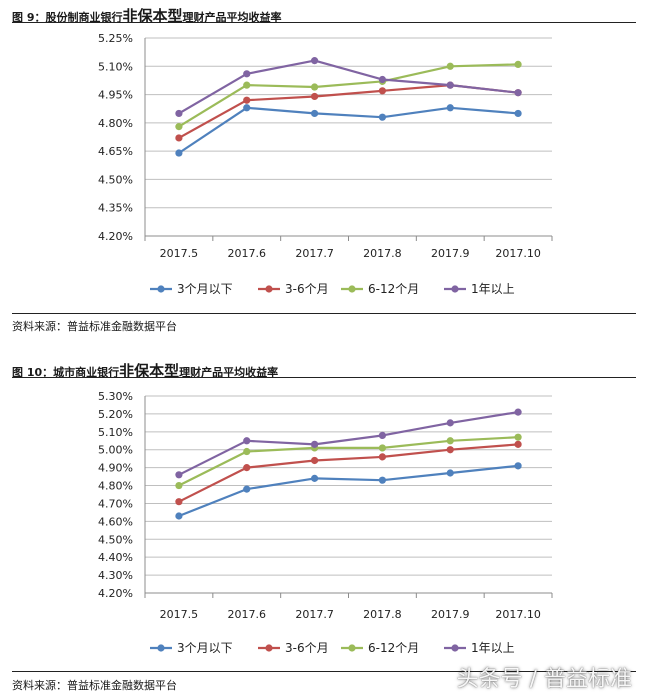  Describe the element at coordinates (115, 503) in the screenshot. I see `y-tick-label: 4.70%` at that location.